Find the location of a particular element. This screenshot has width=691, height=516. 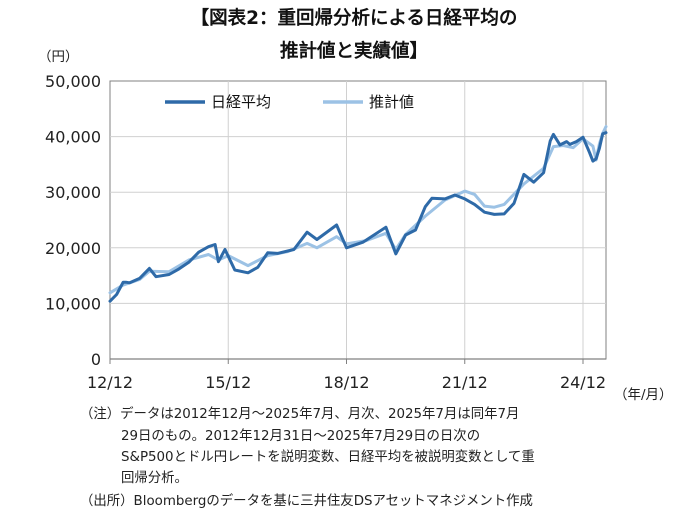

x-tick-label: 24/12 is located at coordinates (583, 382).